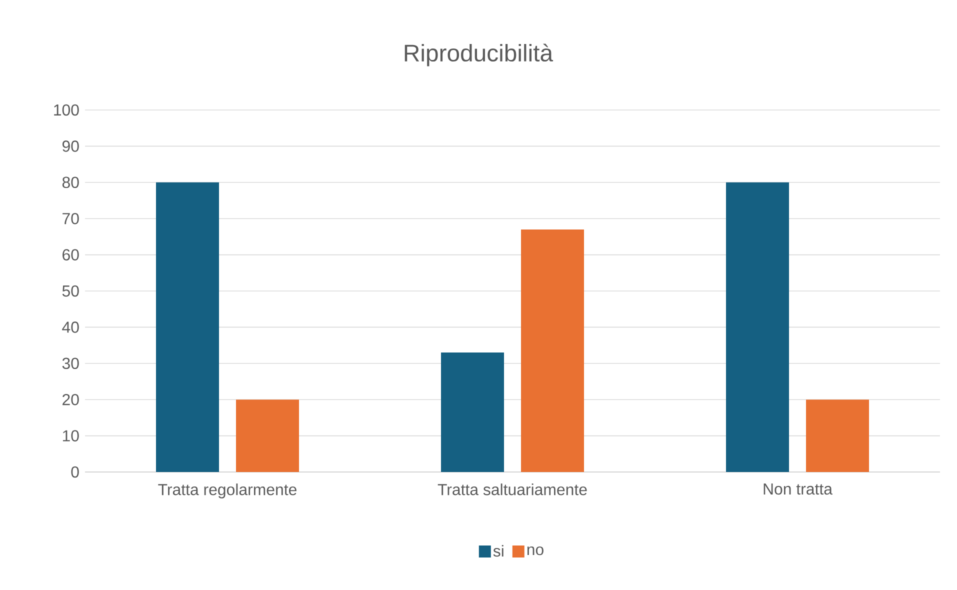  I want to click on x-tick-label: Tratta regolarmente, so click(227, 491).